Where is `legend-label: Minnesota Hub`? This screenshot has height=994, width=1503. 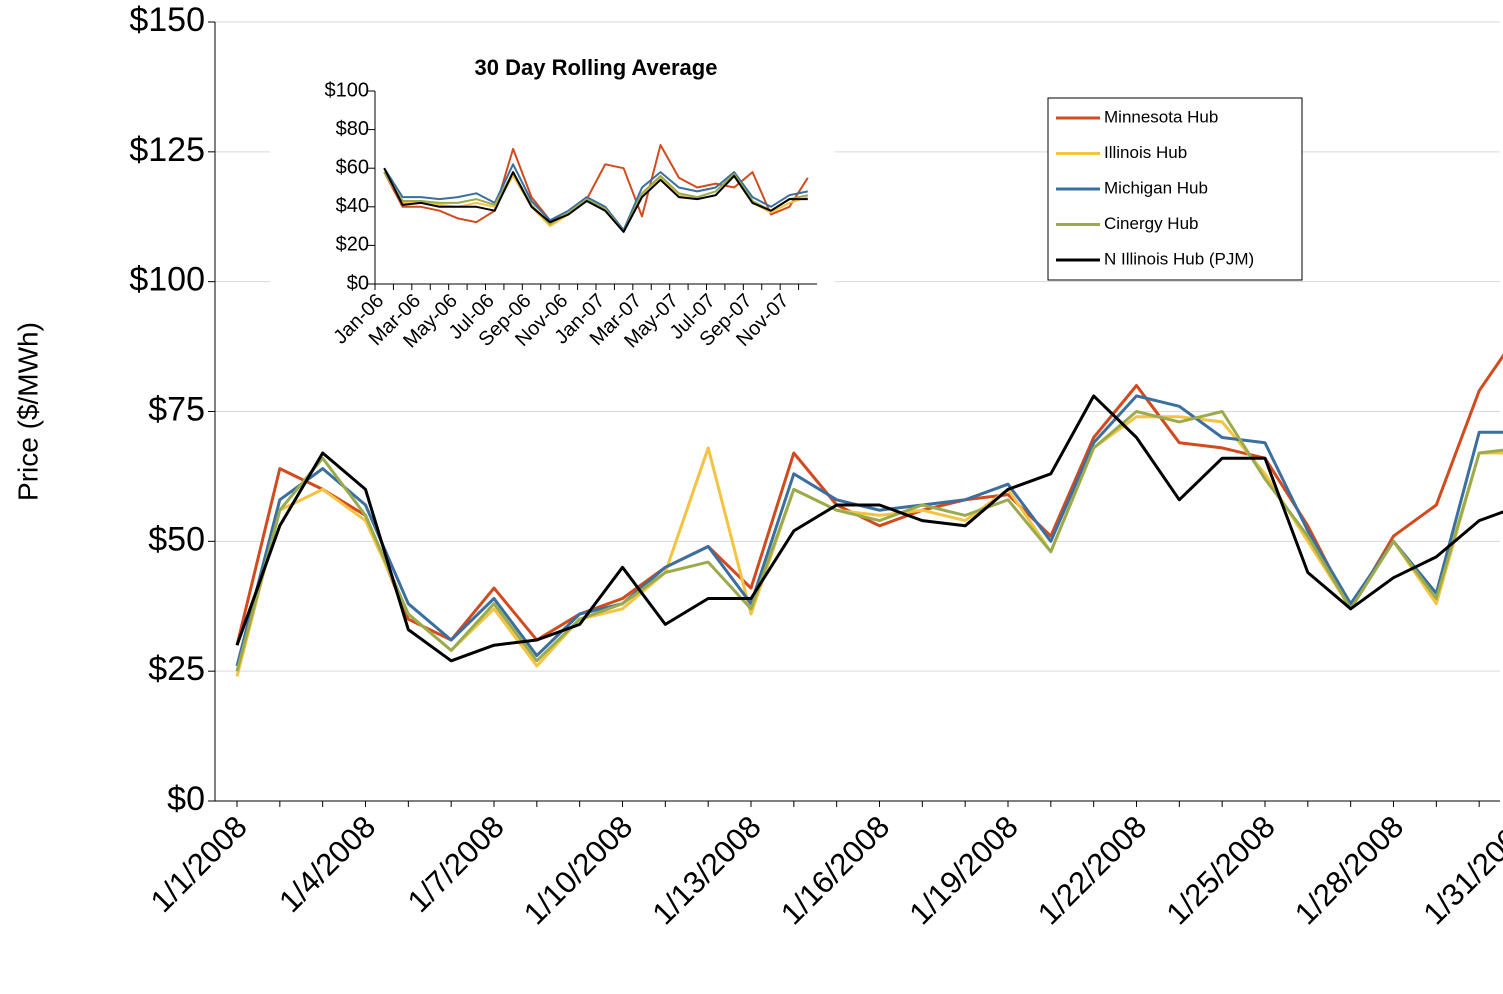
legend-label: Minnesota Hub is located at coordinates (1161, 116).